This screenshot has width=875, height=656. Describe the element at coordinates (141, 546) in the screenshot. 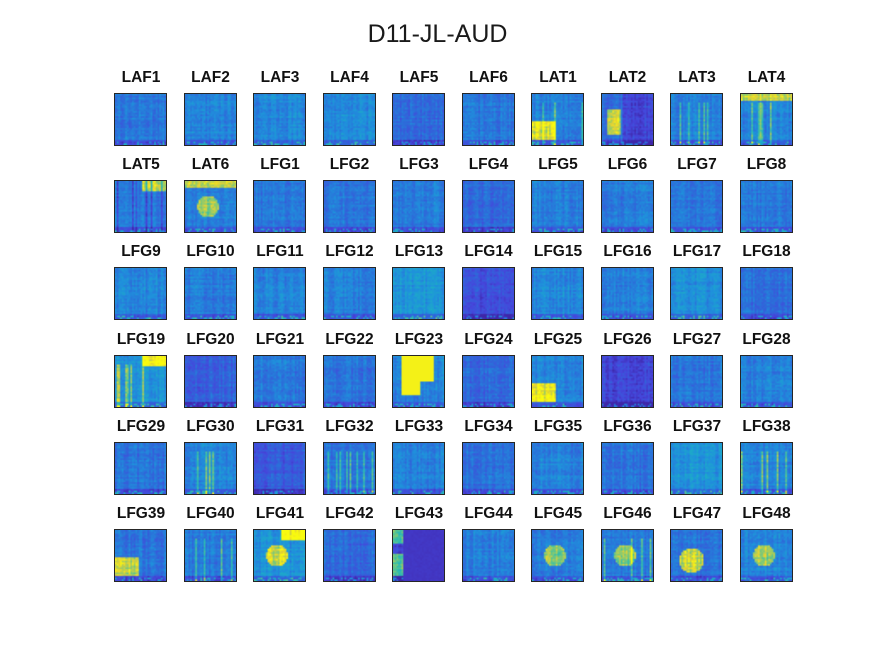

I see `panel-lfg39: LFG39` at that location.